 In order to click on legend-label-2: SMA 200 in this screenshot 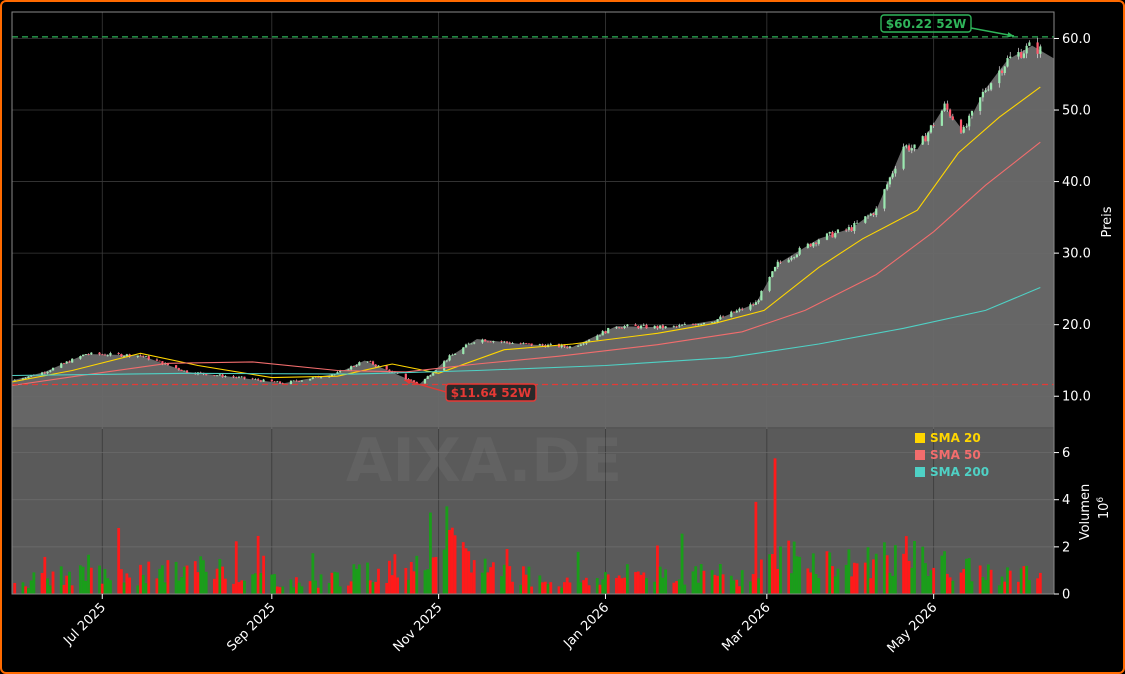, I will do `click(959, 472)`.